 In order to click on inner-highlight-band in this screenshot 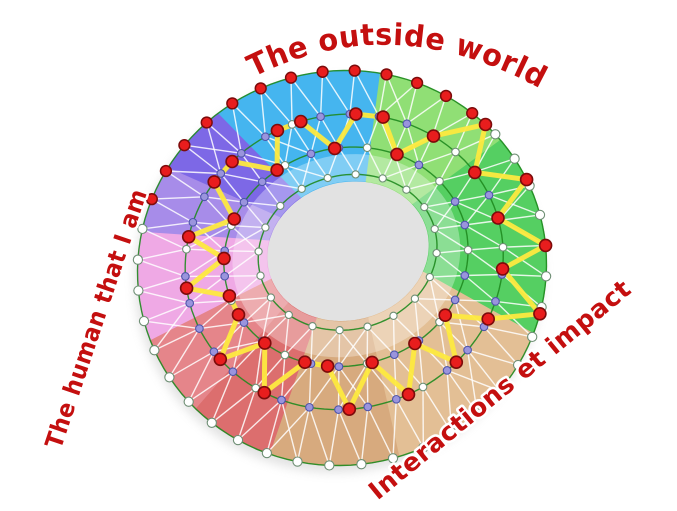, I will do `click(346, 256)`.